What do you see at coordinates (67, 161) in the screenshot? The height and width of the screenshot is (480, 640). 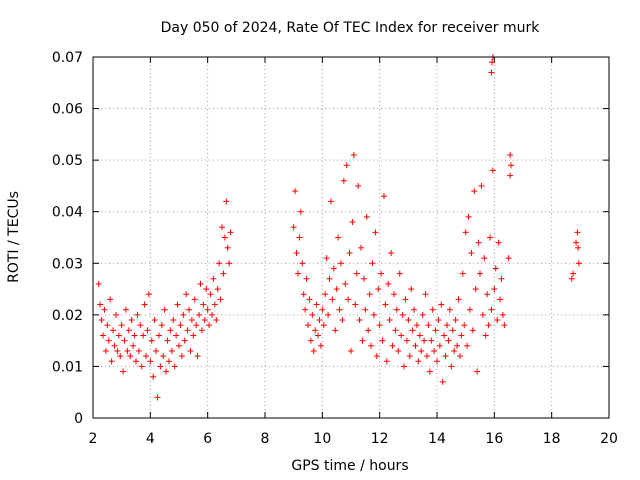 I see `y-tick-label: 0.05` at bounding box center [67, 161].